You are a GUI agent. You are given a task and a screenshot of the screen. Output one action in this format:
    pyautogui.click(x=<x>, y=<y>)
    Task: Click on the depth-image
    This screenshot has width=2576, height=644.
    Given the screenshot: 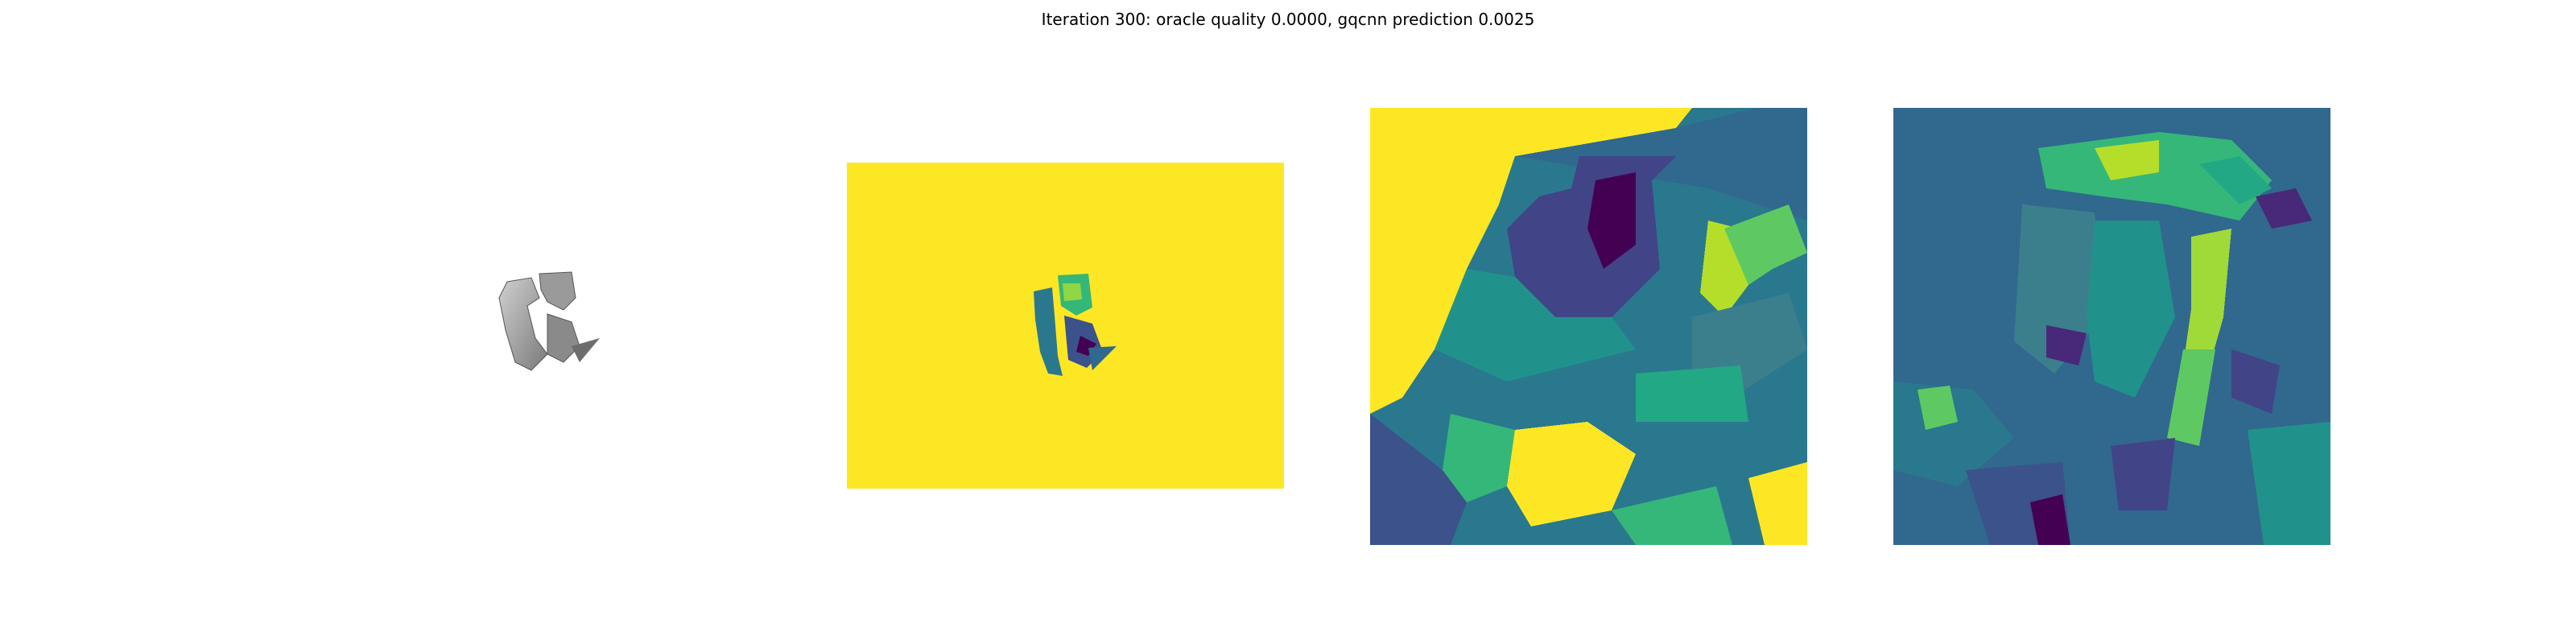 What is the action you would take?
    pyautogui.click(x=1065, y=326)
    